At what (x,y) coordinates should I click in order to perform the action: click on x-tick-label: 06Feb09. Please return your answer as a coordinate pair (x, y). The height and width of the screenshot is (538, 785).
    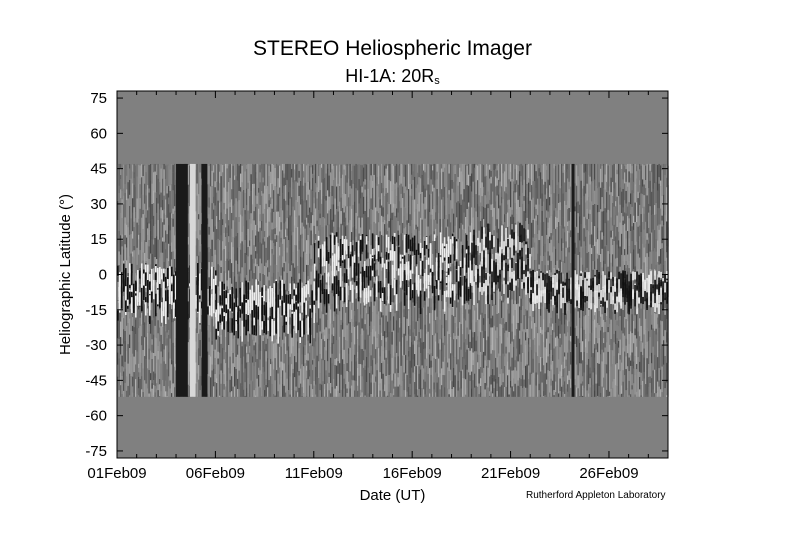
    Looking at the image, I should click on (215, 473).